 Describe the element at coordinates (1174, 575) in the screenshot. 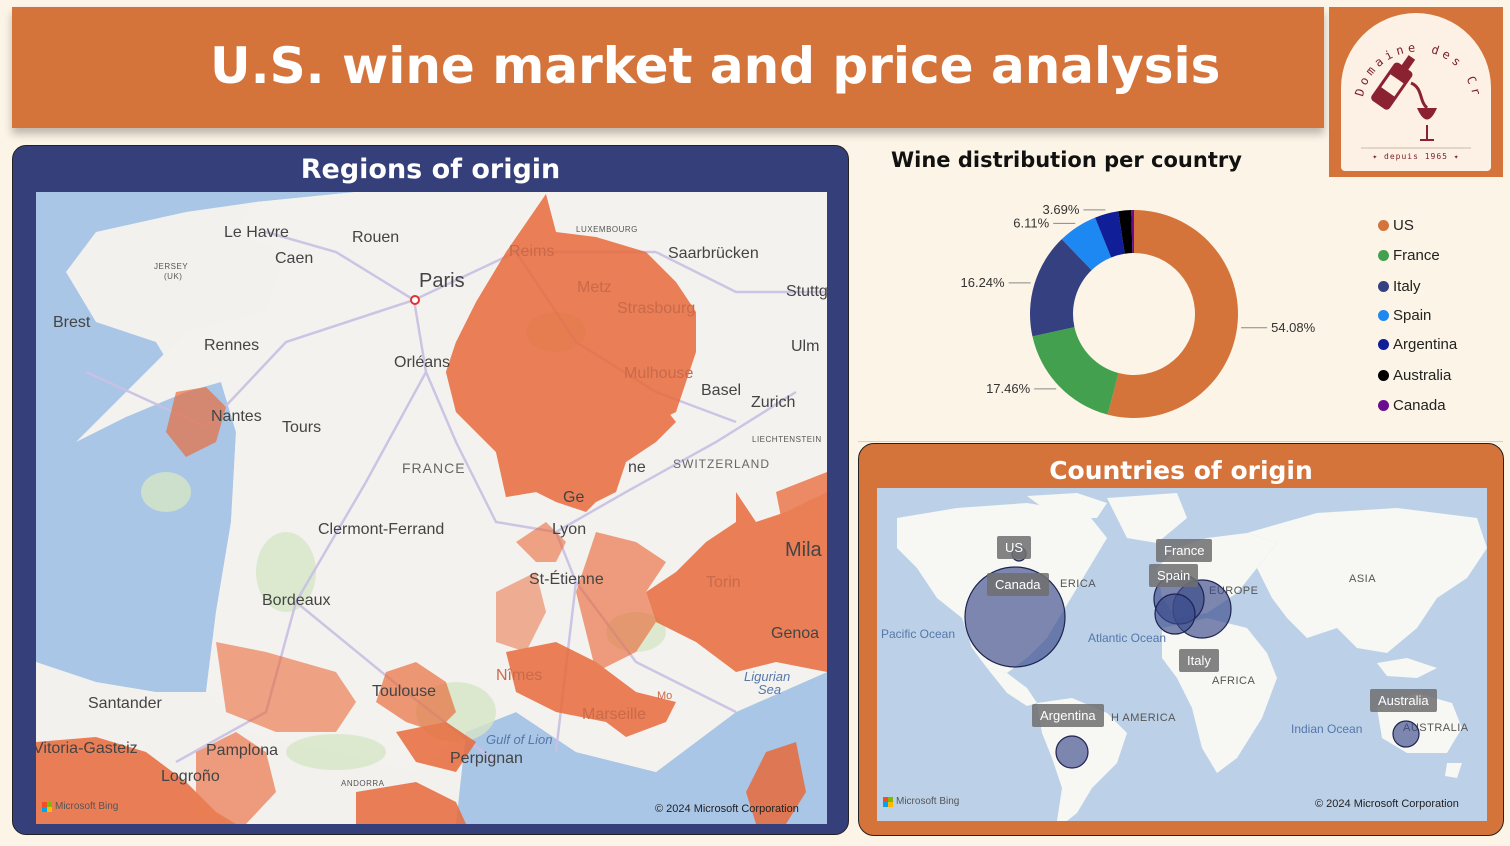

I see `tooltip-spain: Spain` at that location.